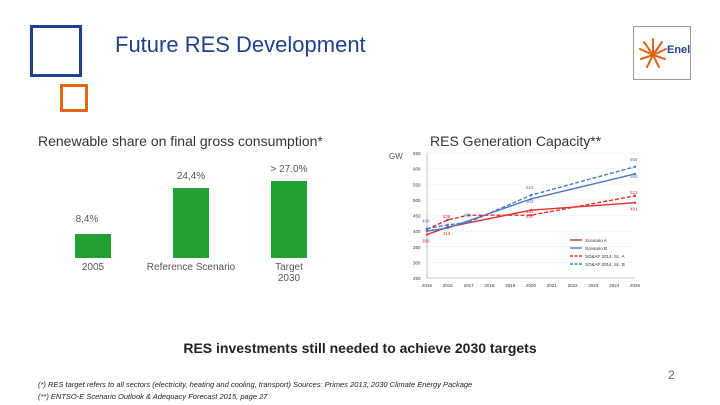  Describe the element at coordinates (593, 285) in the screenshot. I see `x-tick-label-8: 2023` at that location.